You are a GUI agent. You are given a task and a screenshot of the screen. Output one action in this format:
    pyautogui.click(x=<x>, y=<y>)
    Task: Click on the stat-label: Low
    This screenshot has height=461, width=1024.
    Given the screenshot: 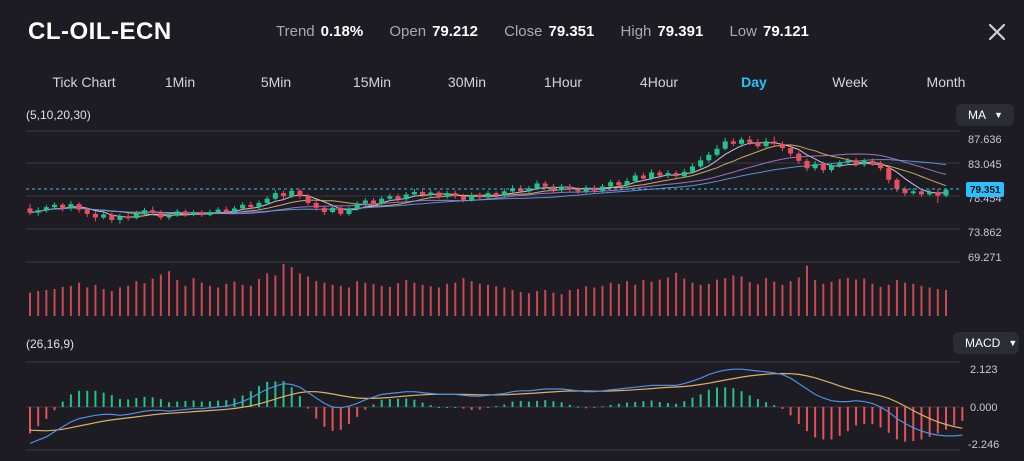 What is the action you would take?
    pyautogui.click(x=743, y=31)
    